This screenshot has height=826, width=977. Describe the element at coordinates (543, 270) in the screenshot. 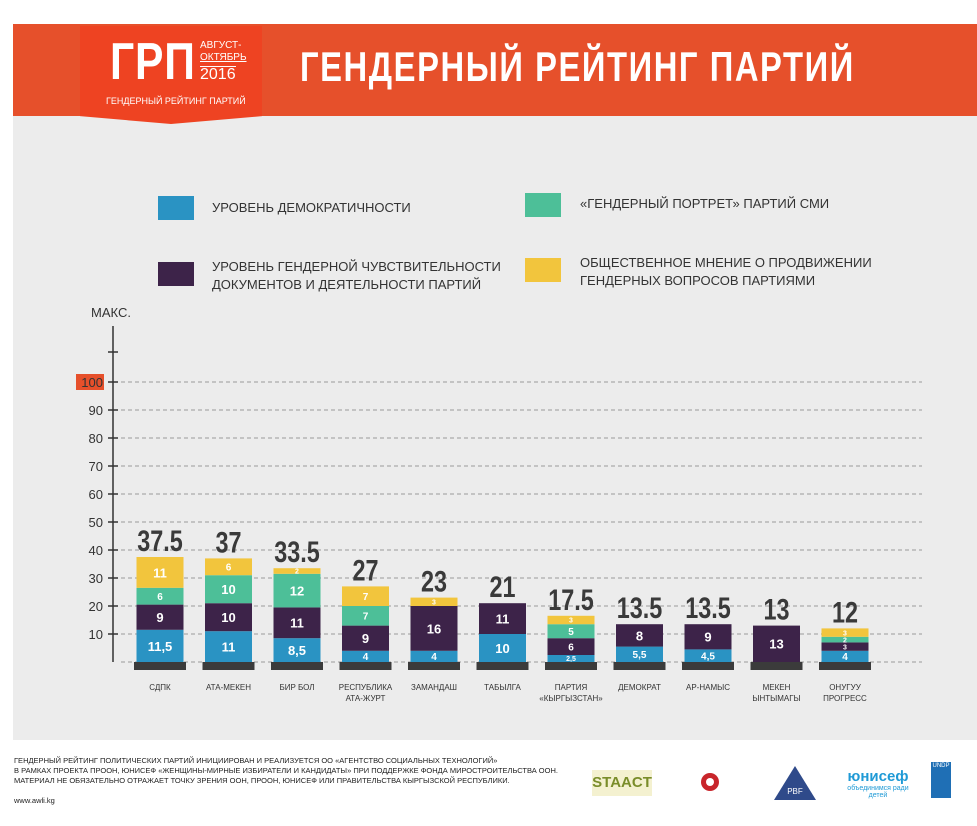

I see `legend-swatch-opinion` at that location.